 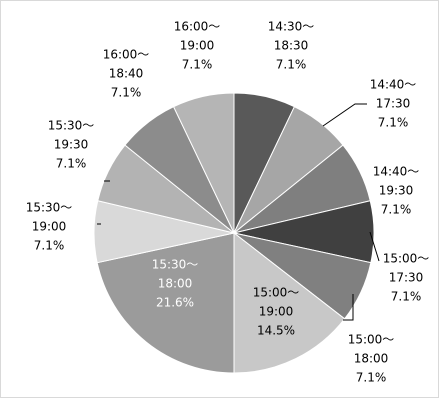 What do you see at coordinates (276, 331) in the screenshot?
I see `slice-label-line: 14.5%` at bounding box center [276, 331].